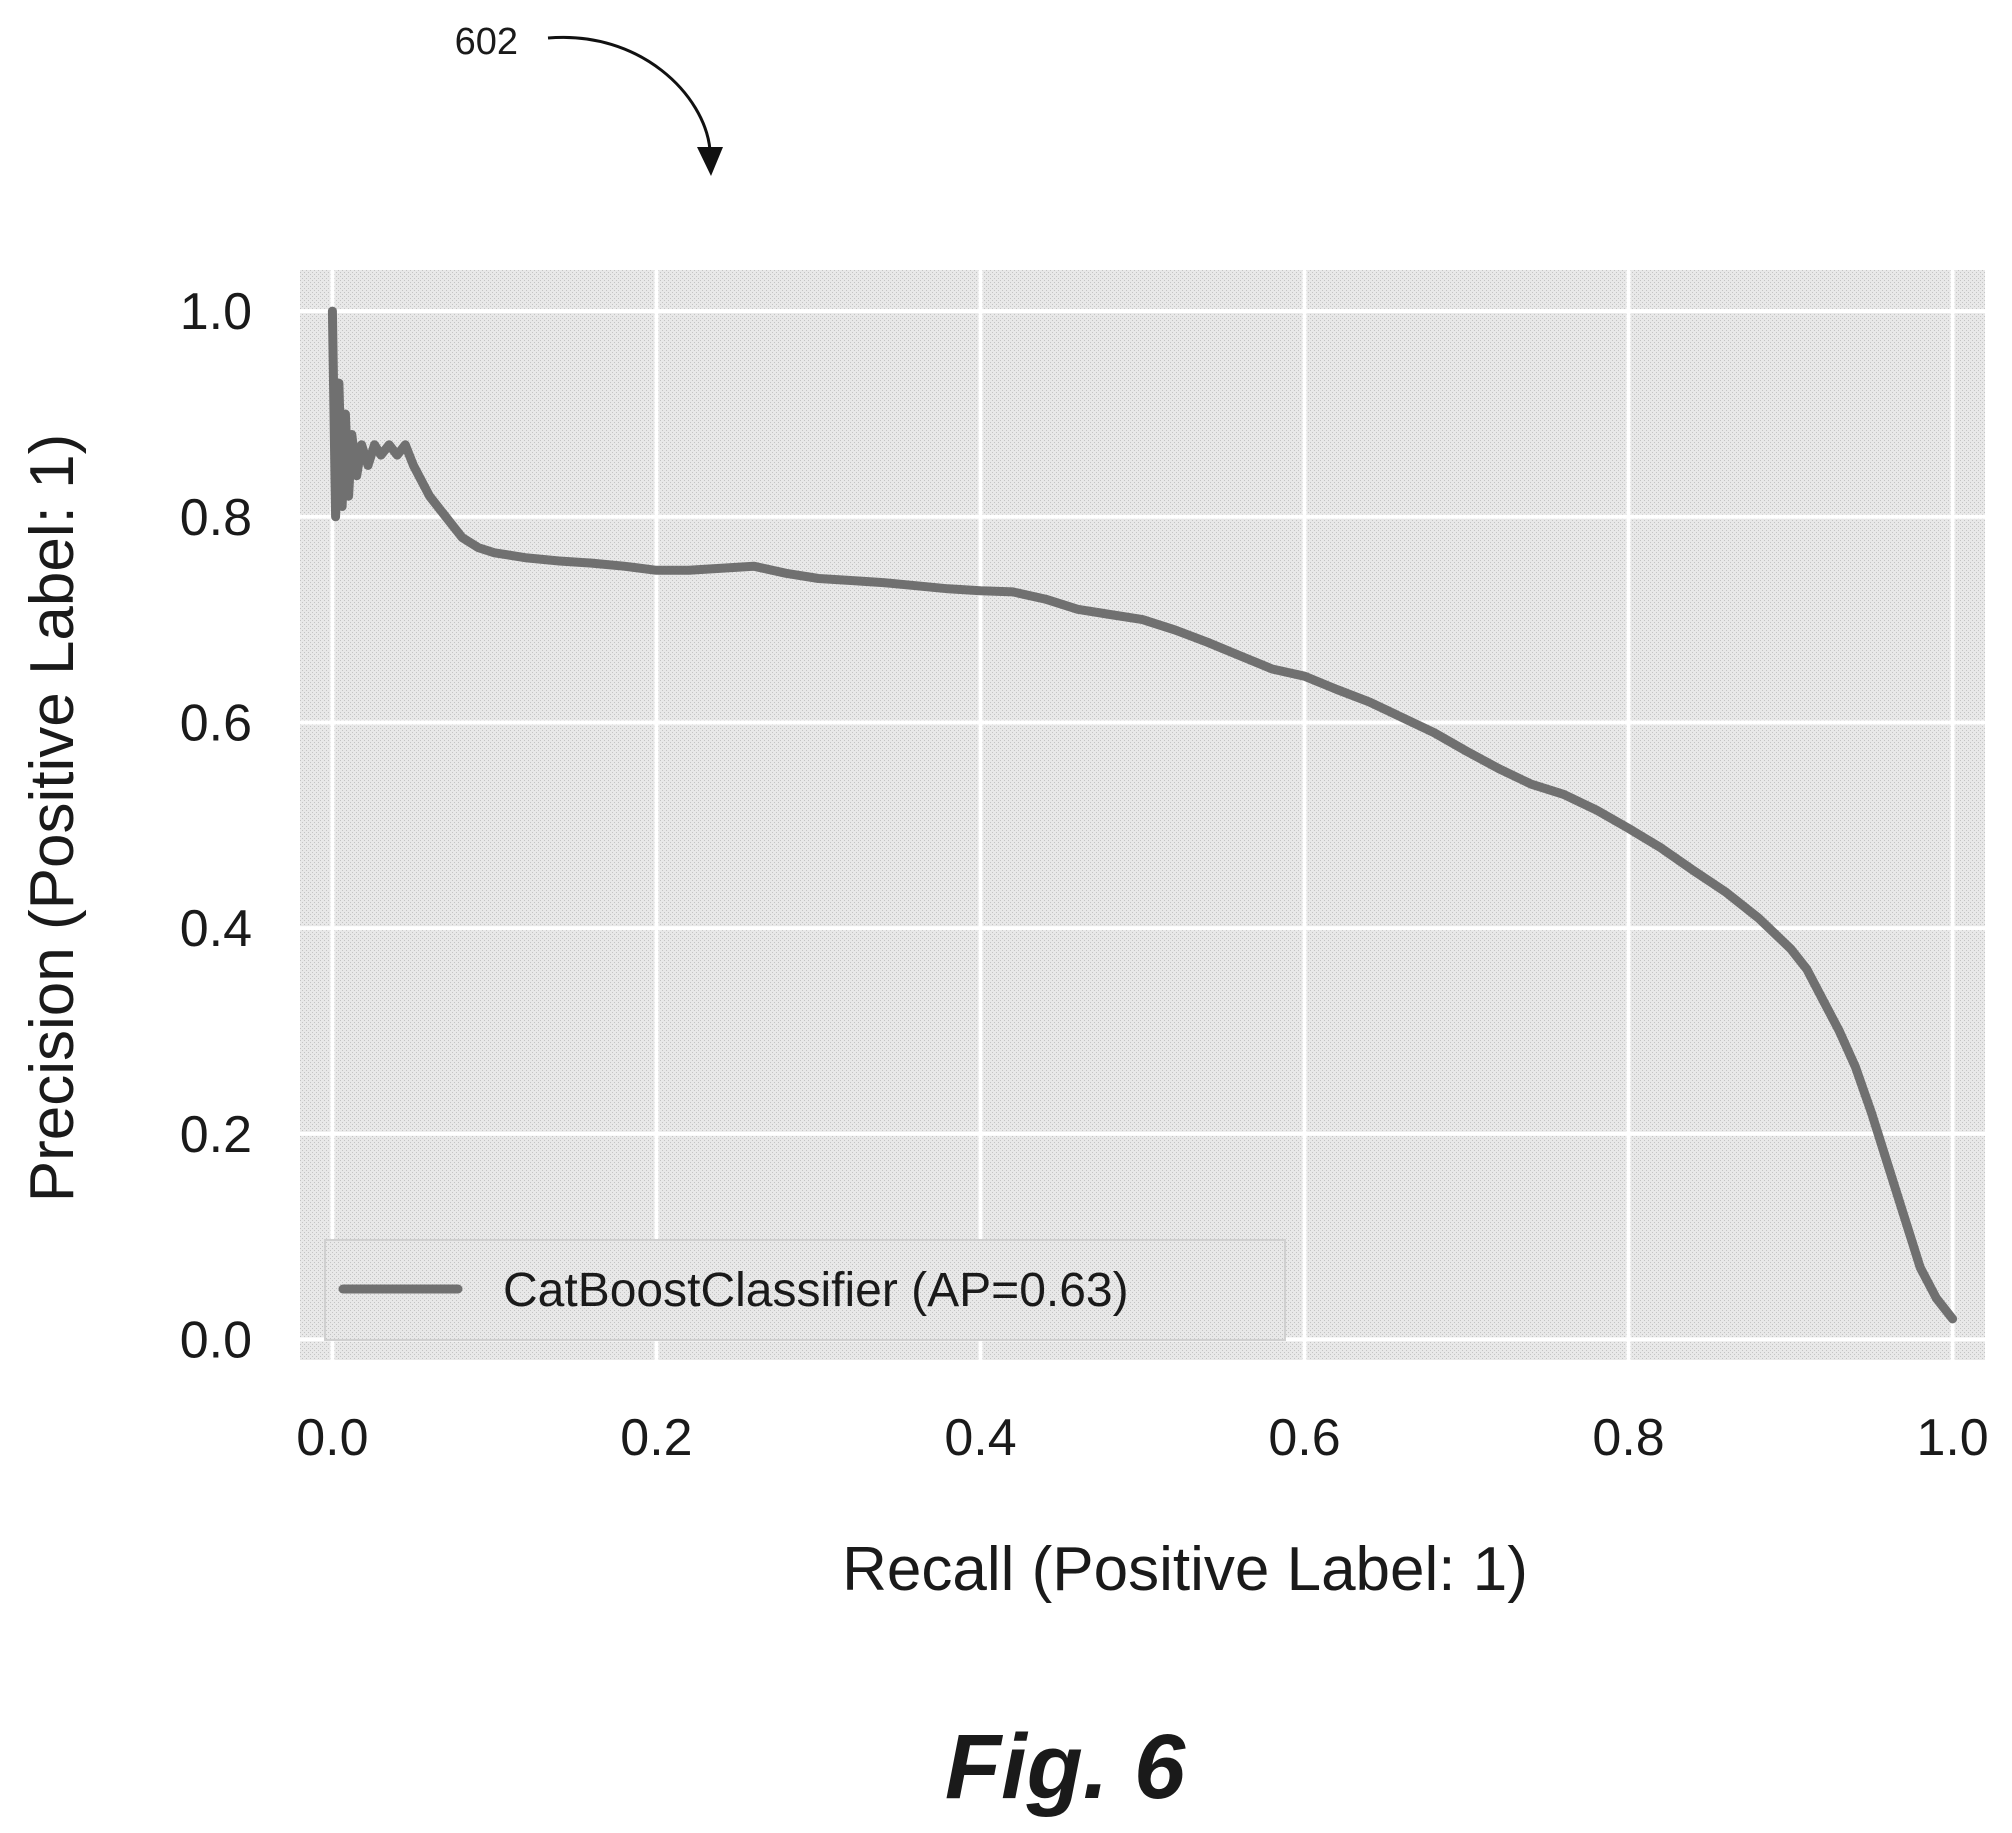 The height and width of the screenshot is (1833, 2012). Describe the element at coordinates (216, 1340) in the screenshot. I see `y-tick-label: 0.0` at that location.